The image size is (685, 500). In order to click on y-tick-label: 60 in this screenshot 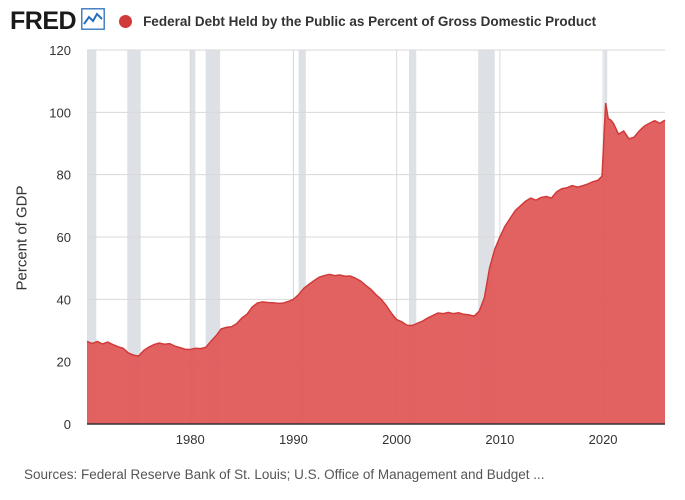, I will do `click(64, 237)`.